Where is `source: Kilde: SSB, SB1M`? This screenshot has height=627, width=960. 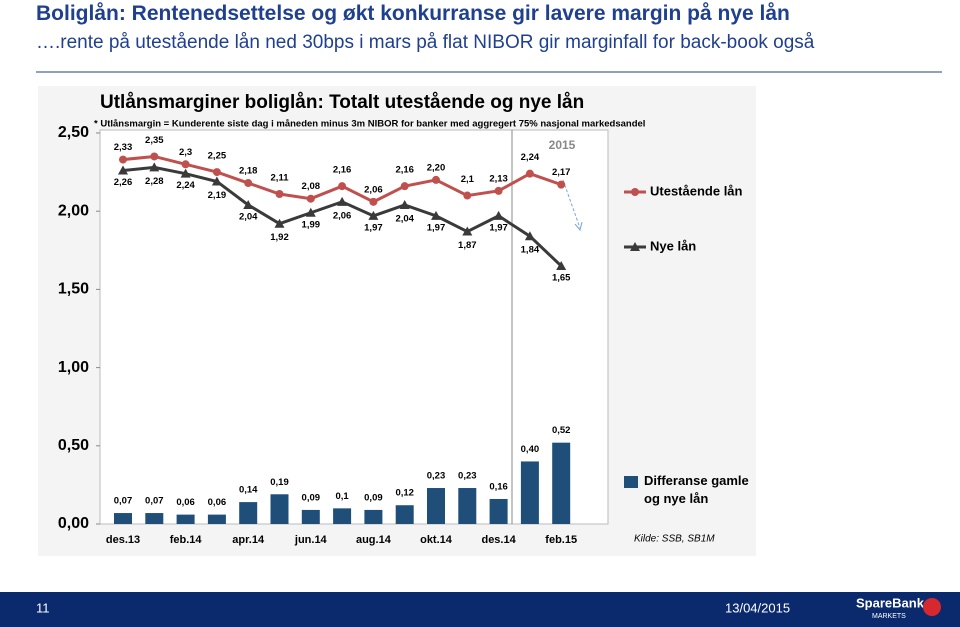
source: Kilde: SSB, SB1M is located at coordinates (674, 539).